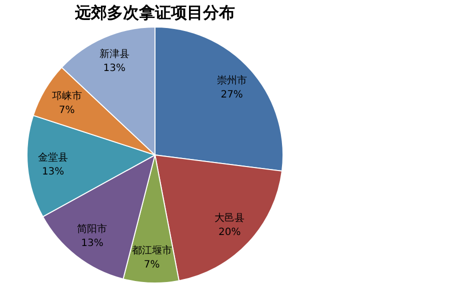  What do you see at coordinates (67, 96) in the screenshot?
I see `slice-label: 邛崃市` at bounding box center [67, 96].